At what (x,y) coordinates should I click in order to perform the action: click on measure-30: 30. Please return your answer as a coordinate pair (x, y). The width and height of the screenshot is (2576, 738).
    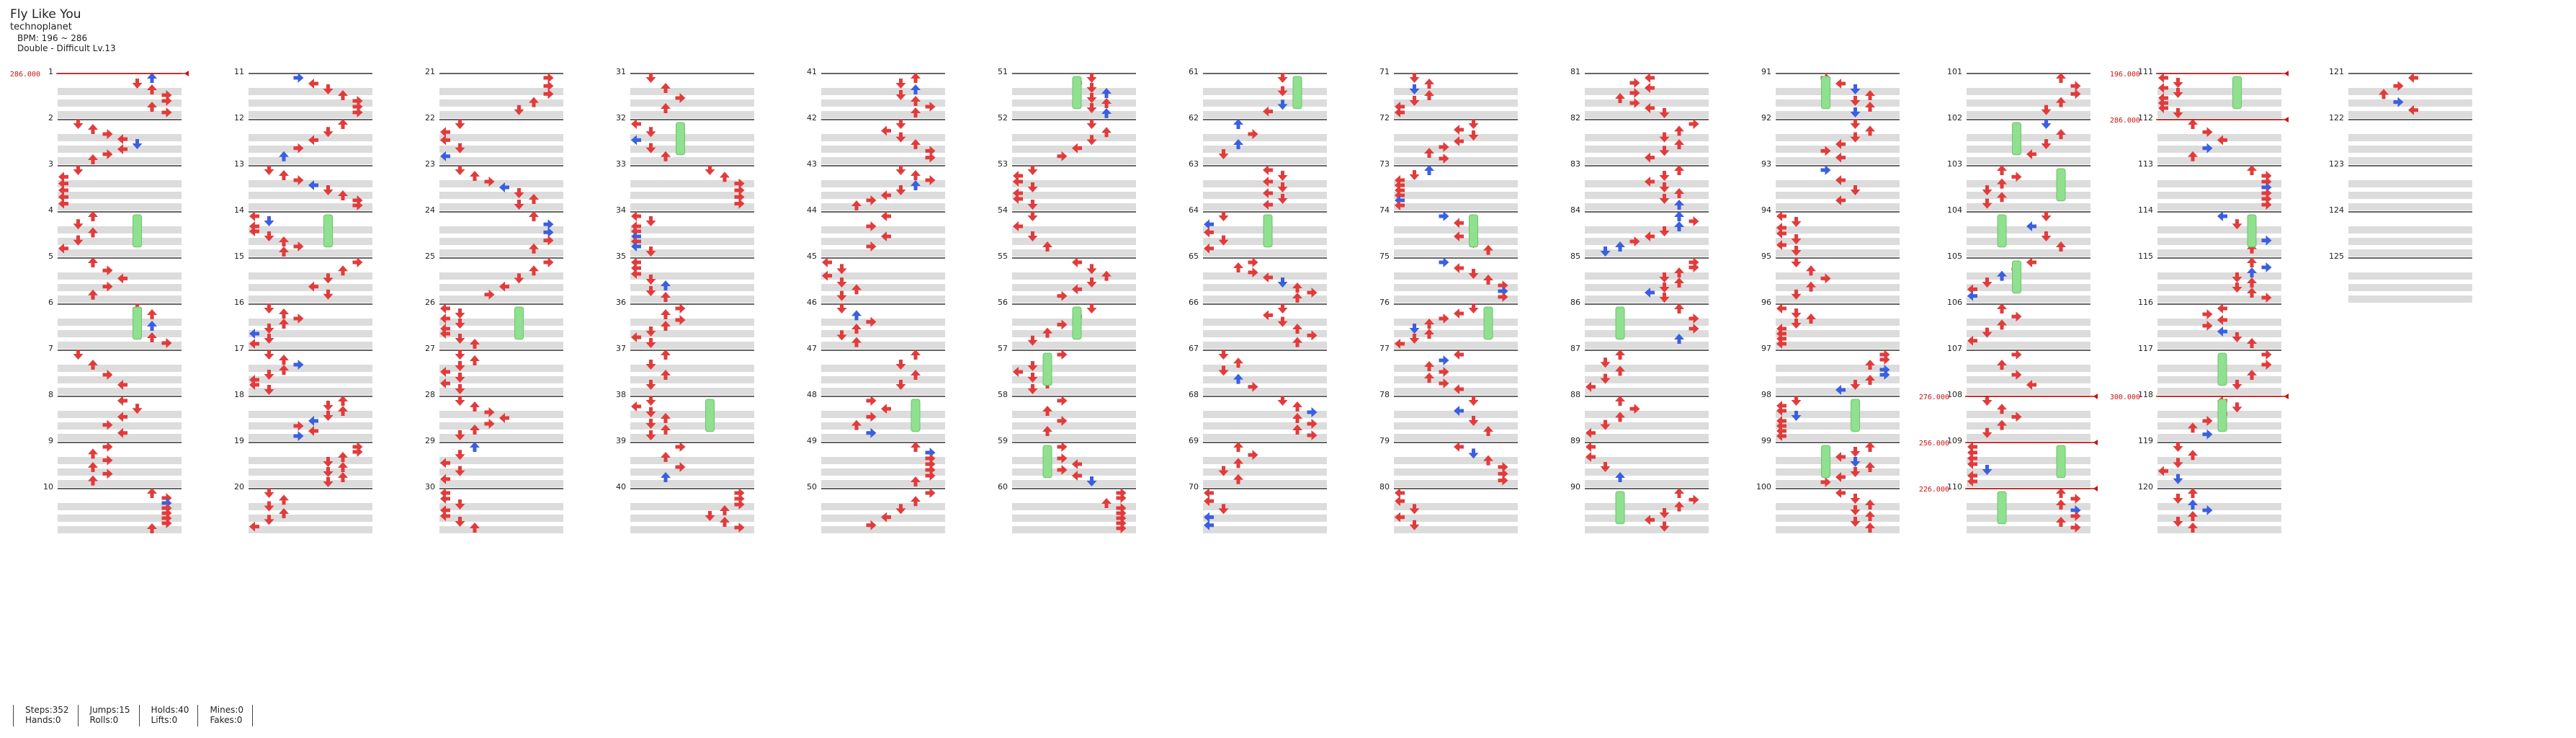
    Looking at the image, I should click on (494, 507).